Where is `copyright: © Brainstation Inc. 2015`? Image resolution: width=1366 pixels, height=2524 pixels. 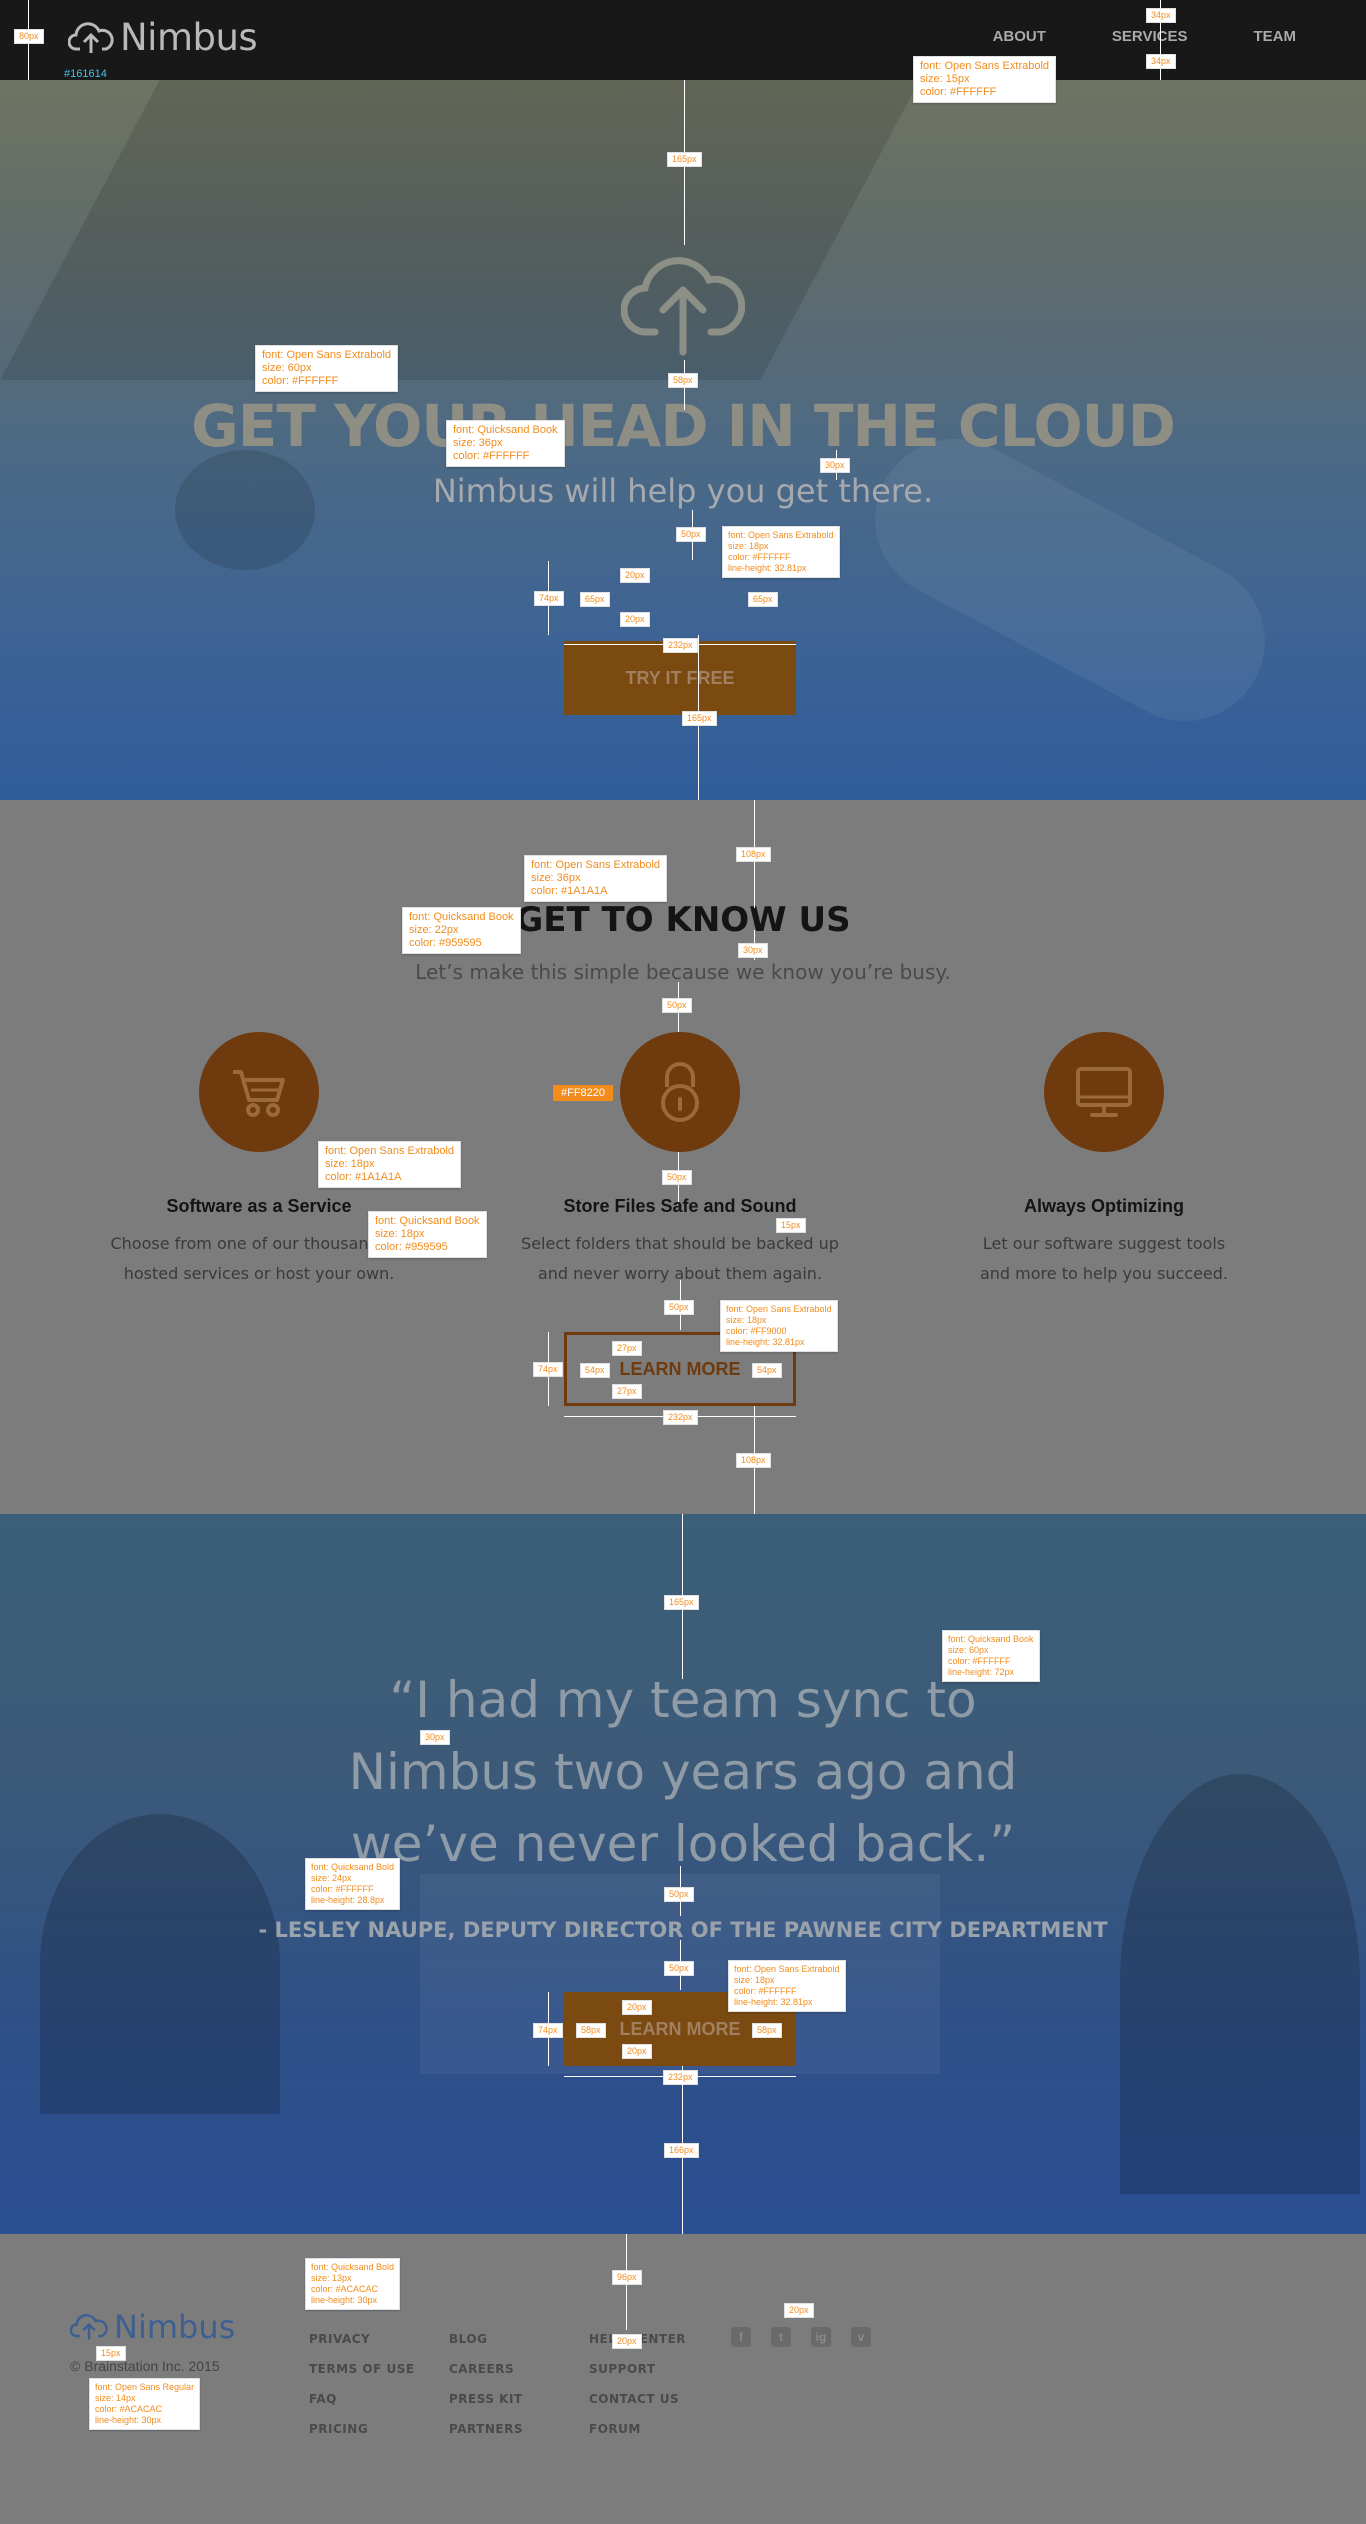
copyright: © Brainstation Inc. 2015 is located at coordinates (145, 2366).